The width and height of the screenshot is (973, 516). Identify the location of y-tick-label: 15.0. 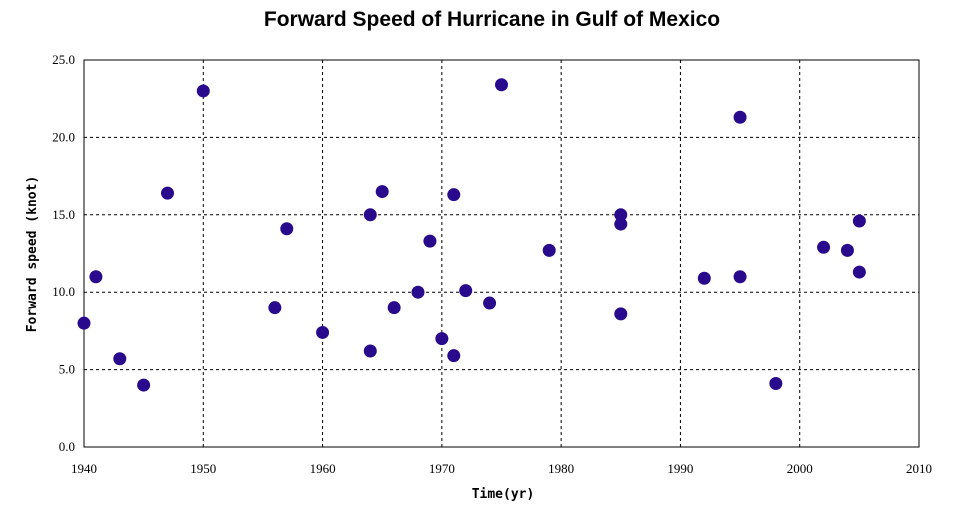
(63, 214).